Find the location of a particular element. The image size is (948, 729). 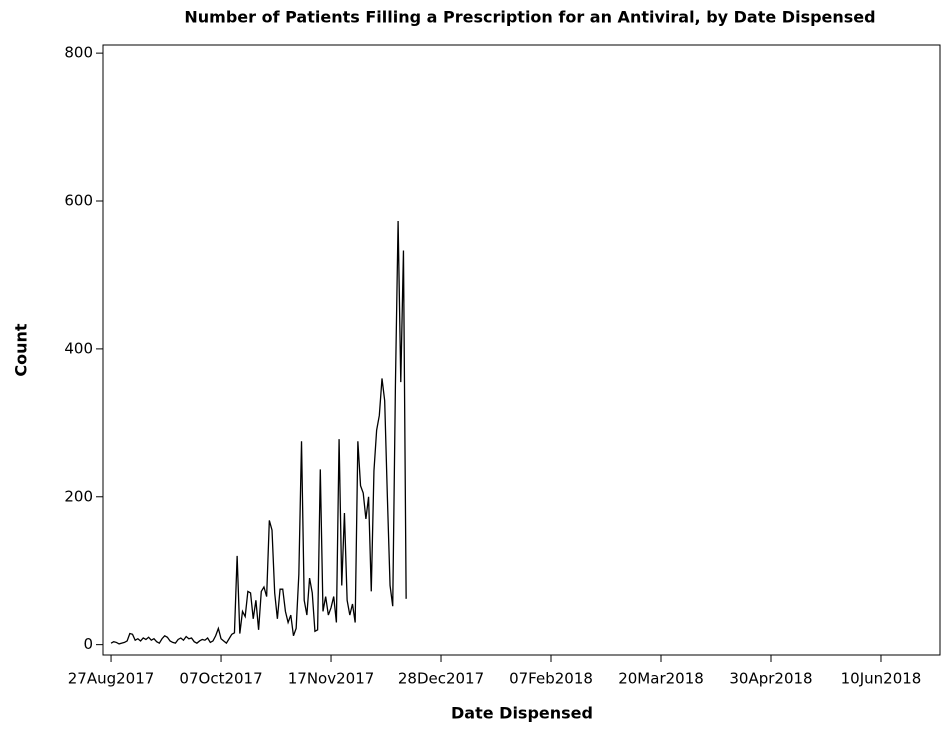

x-tick-label: 10Jun2018 is located at coordinates (881, 679).